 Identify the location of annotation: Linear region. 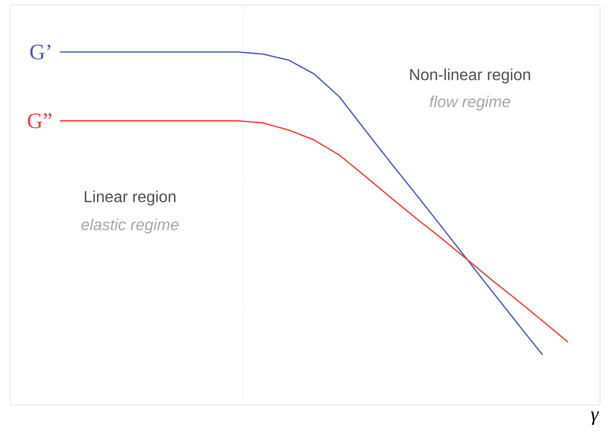
(130, 198).